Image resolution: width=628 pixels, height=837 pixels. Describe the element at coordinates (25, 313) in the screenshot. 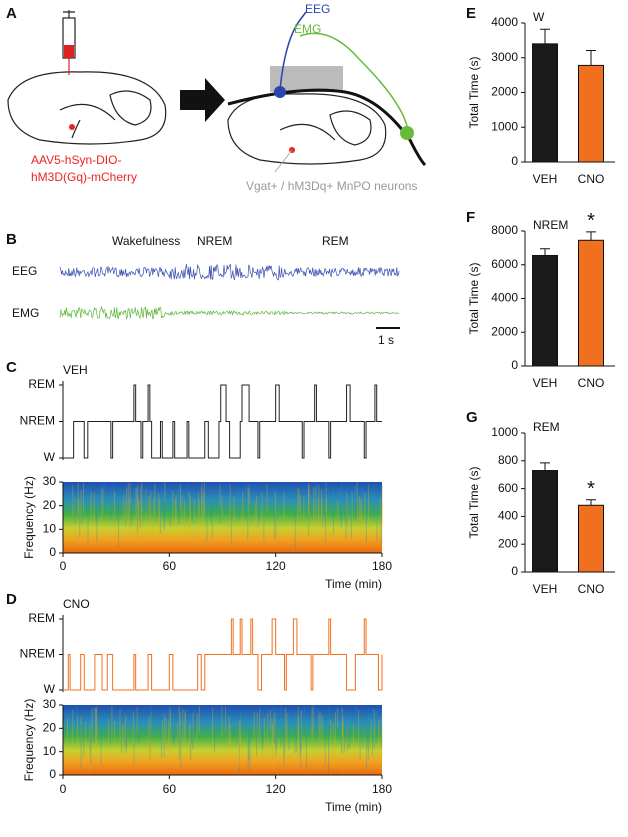

I see `trace-label: EMG` at that location.